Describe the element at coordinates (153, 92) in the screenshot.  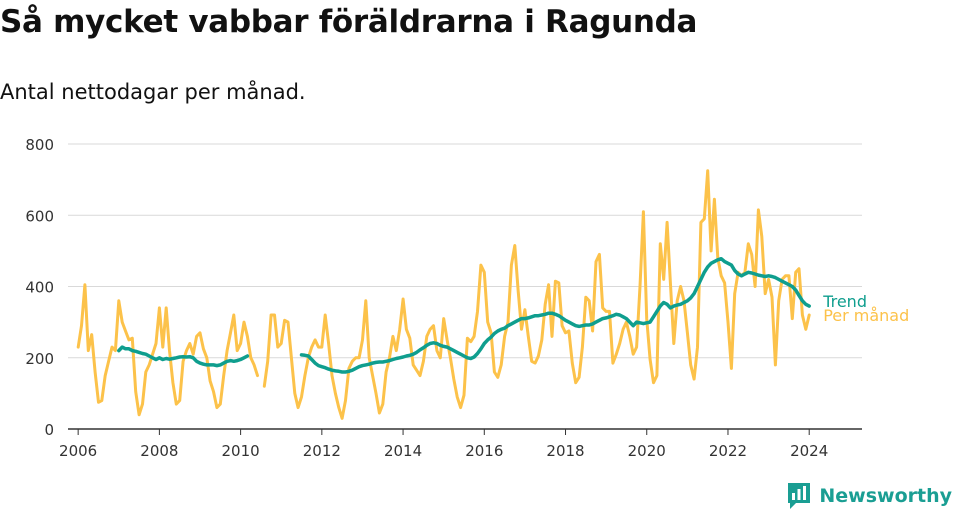
I see `chart-subtitle: Antal nettodagar per månad.` at that location.